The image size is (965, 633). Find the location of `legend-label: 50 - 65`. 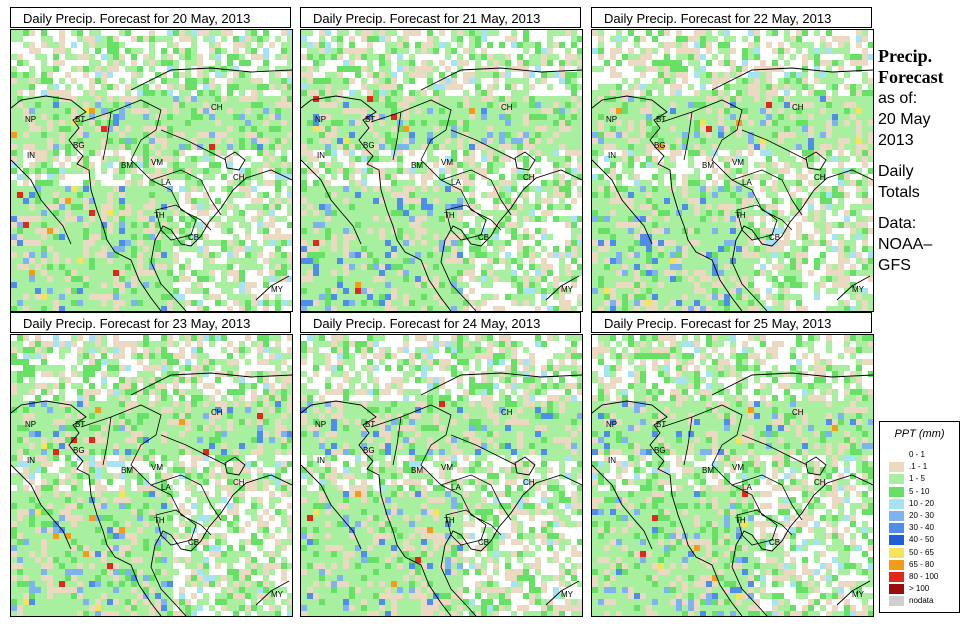

legend-label: 50 - 65 is located at coordinates (921, 552).